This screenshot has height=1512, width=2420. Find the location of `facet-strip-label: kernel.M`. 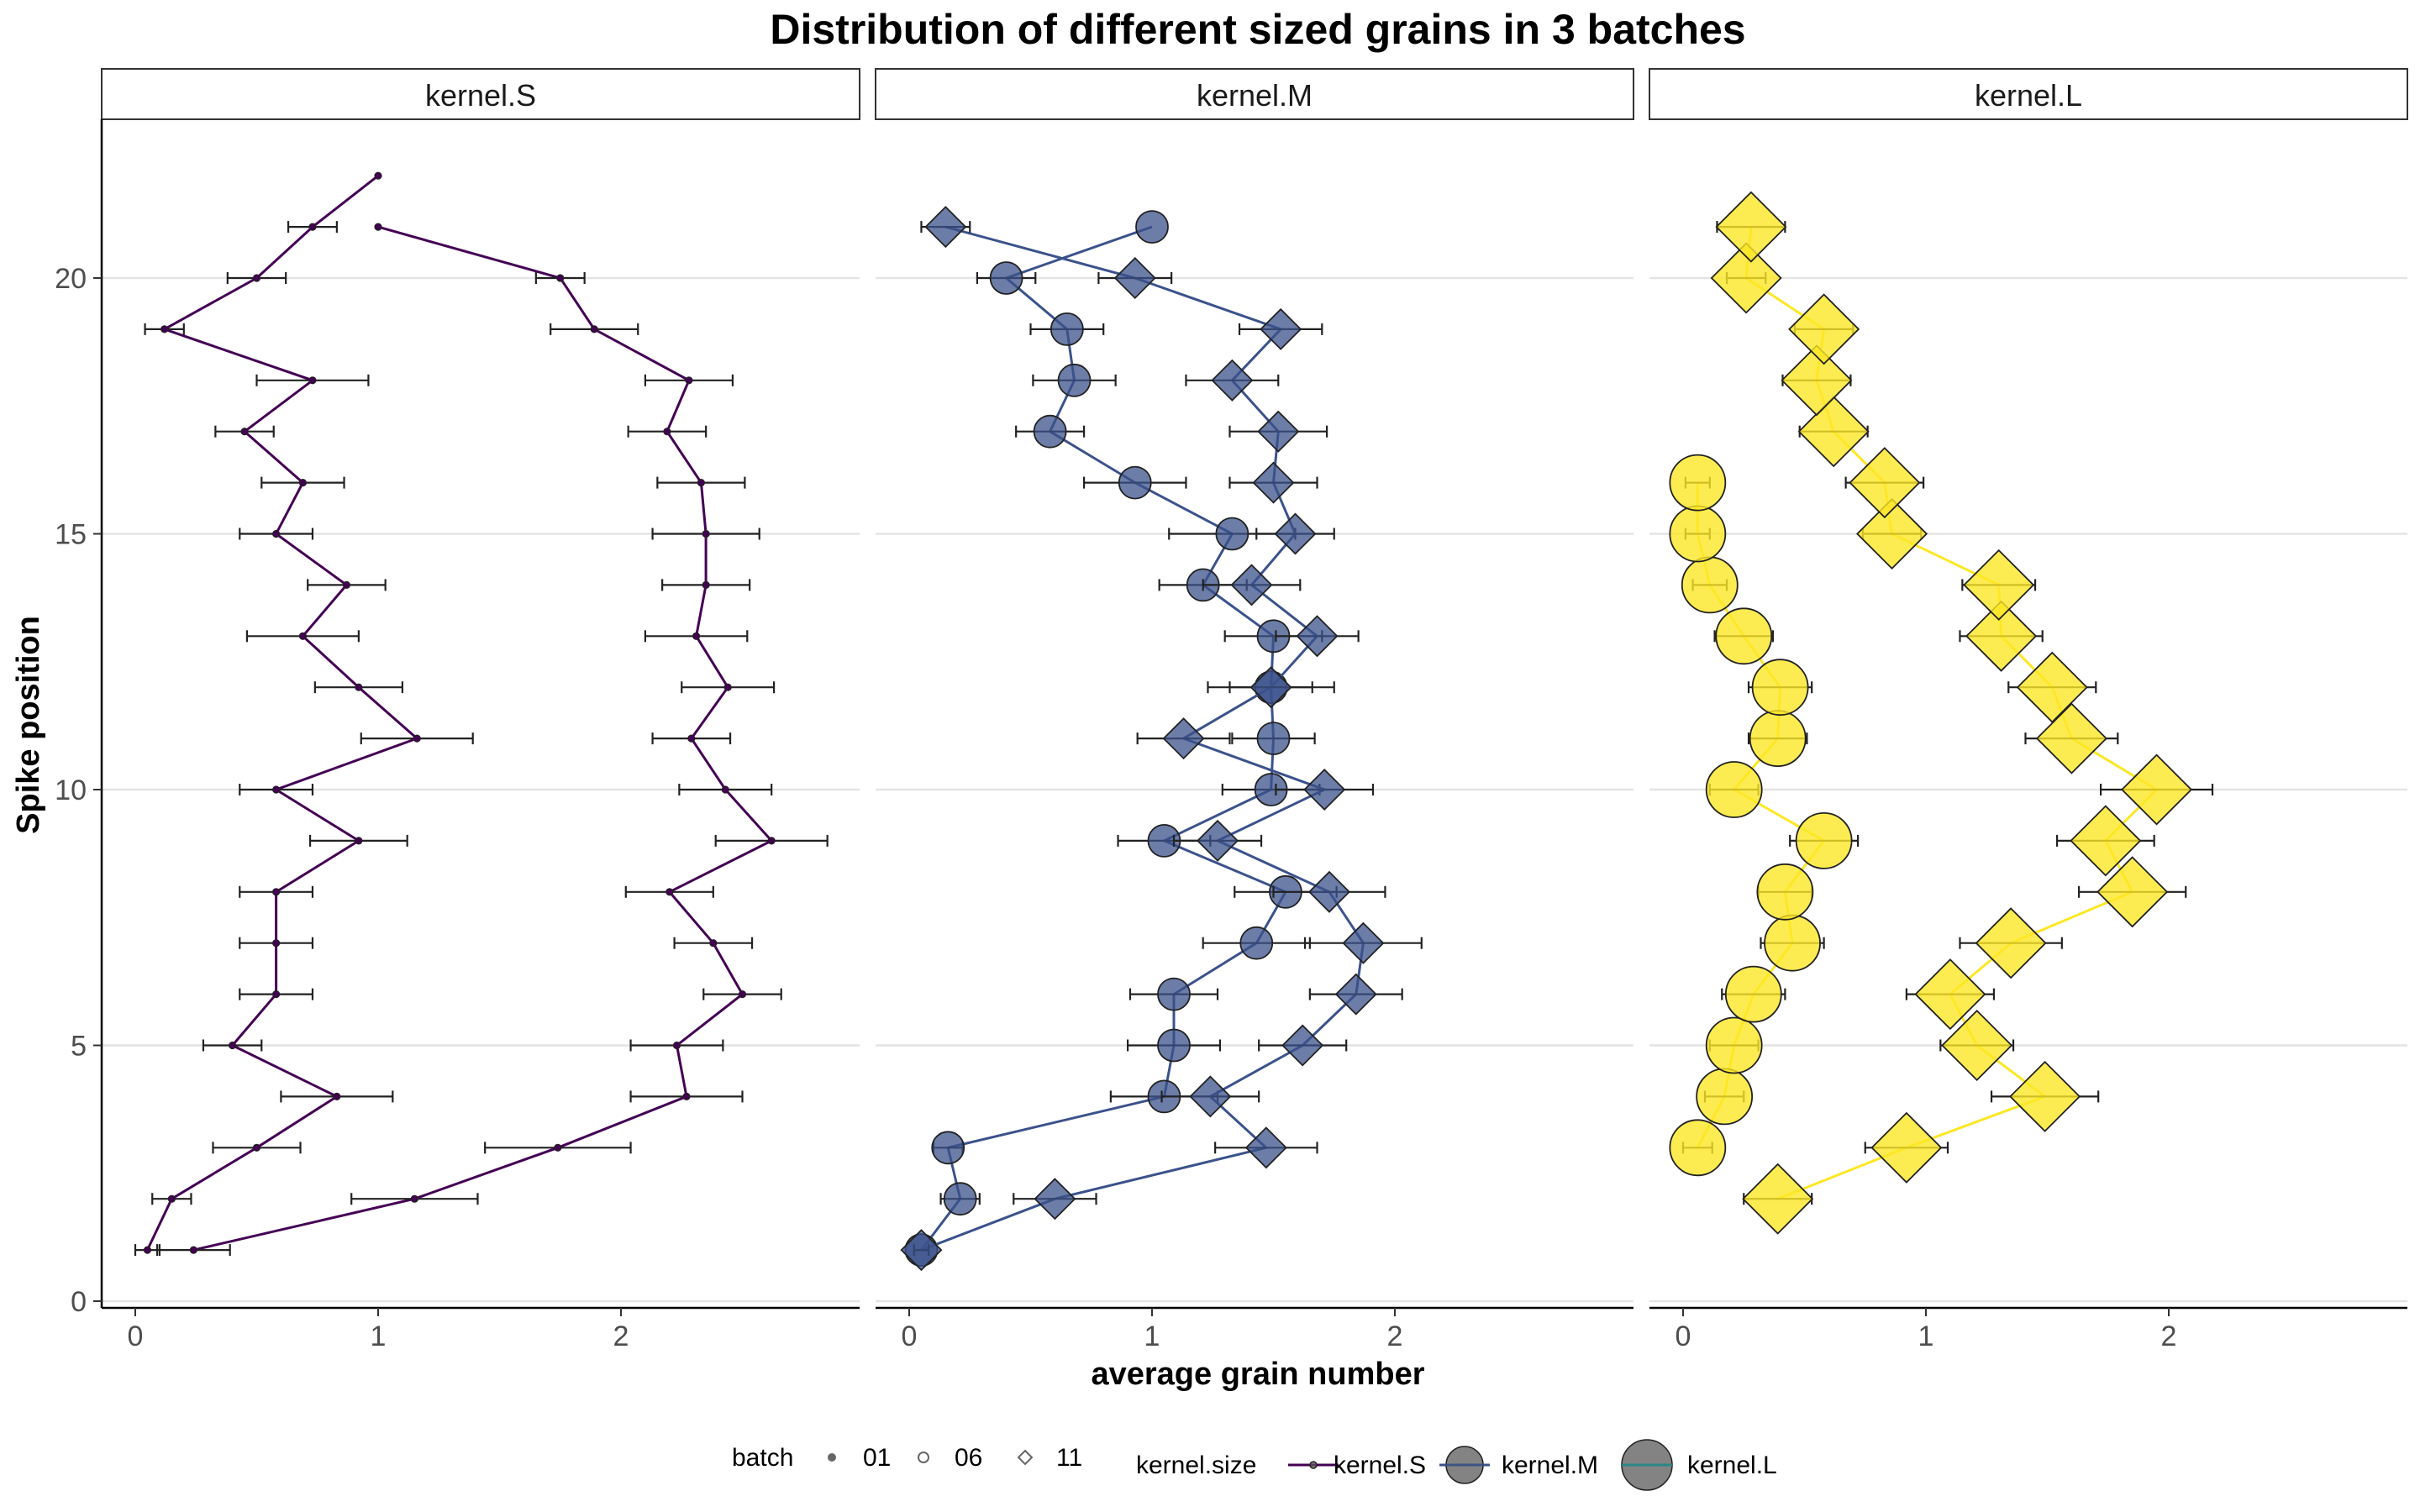

facet-strip-label: kernel.M is located at coordinates (1255, 95).